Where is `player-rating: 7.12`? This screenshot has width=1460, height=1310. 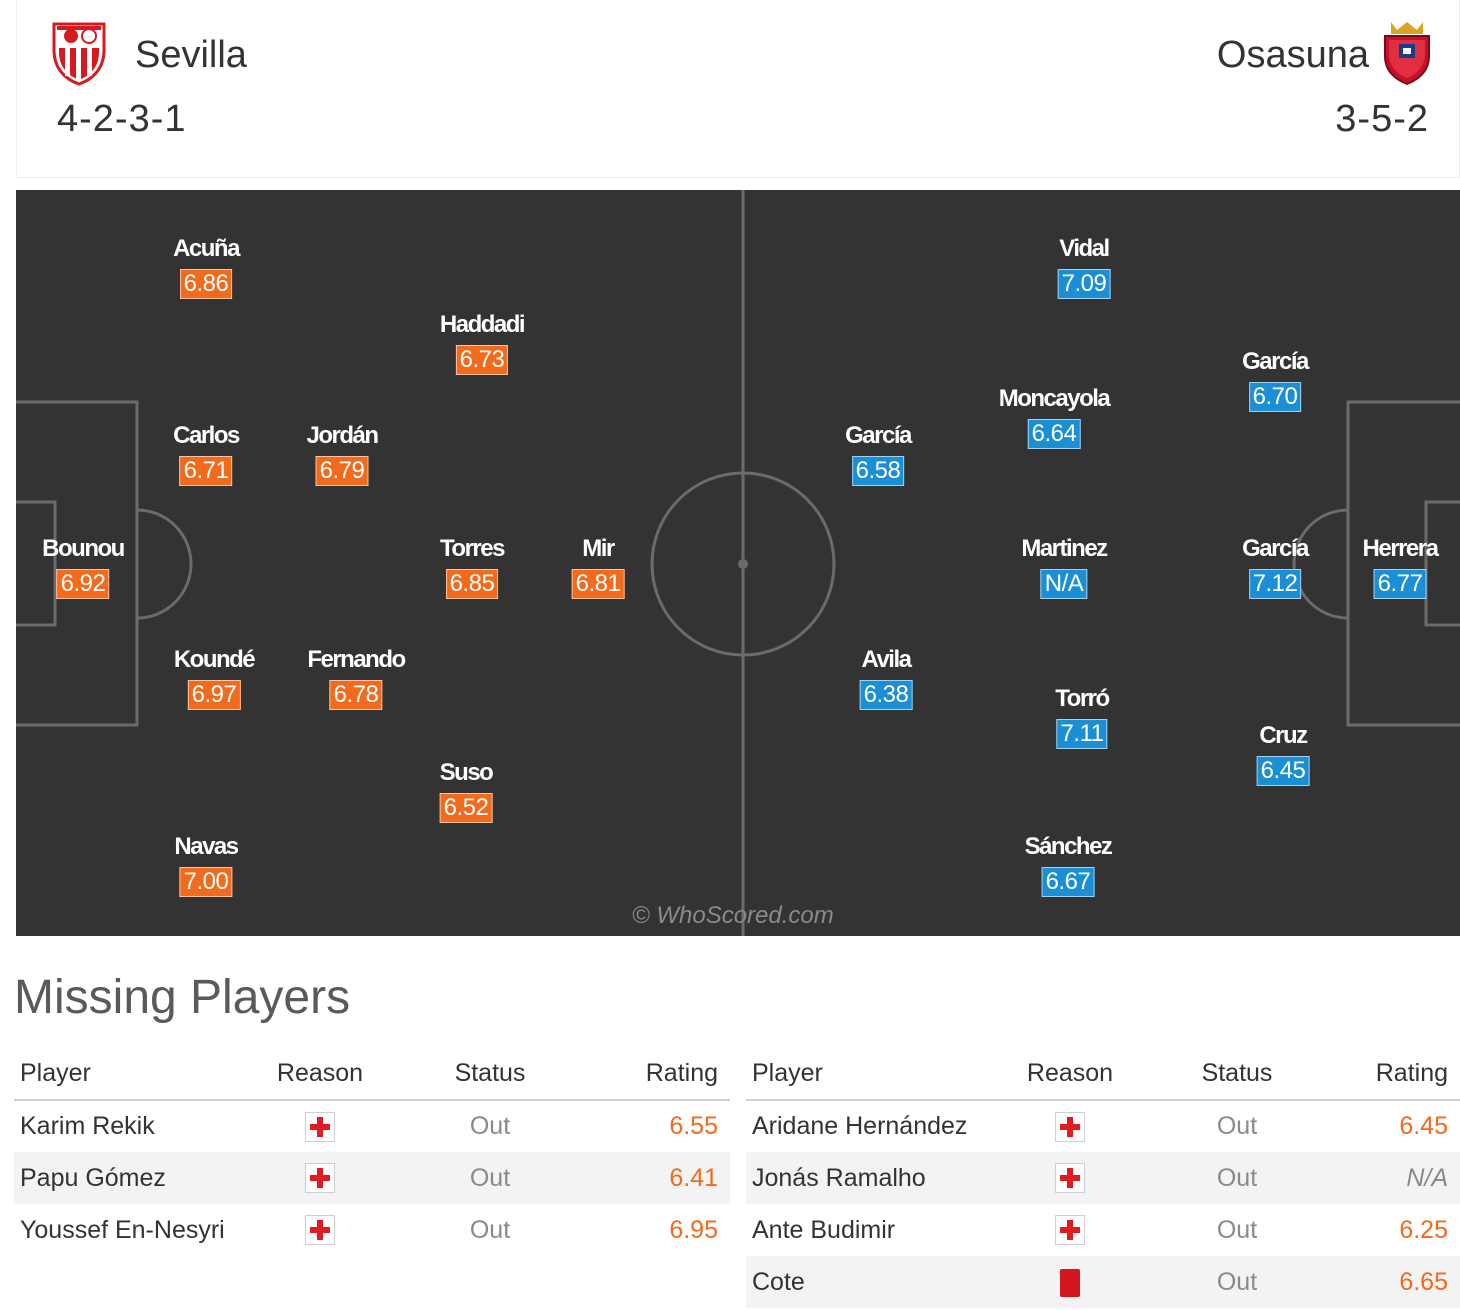
player-rating: 7.12 is located at coordinates (1275, 584).